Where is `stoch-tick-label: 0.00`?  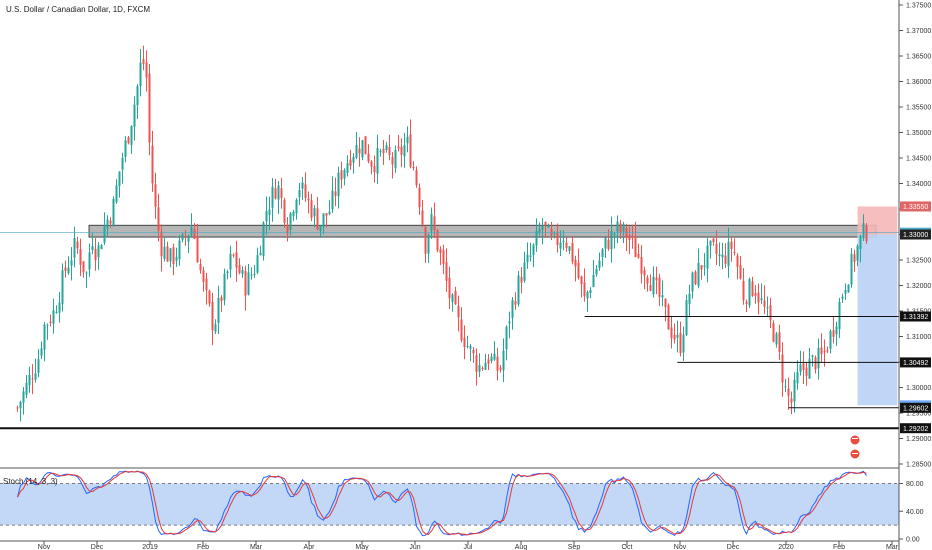
stoch-tick-label: 0.00 is located at coordinates (913, 540).